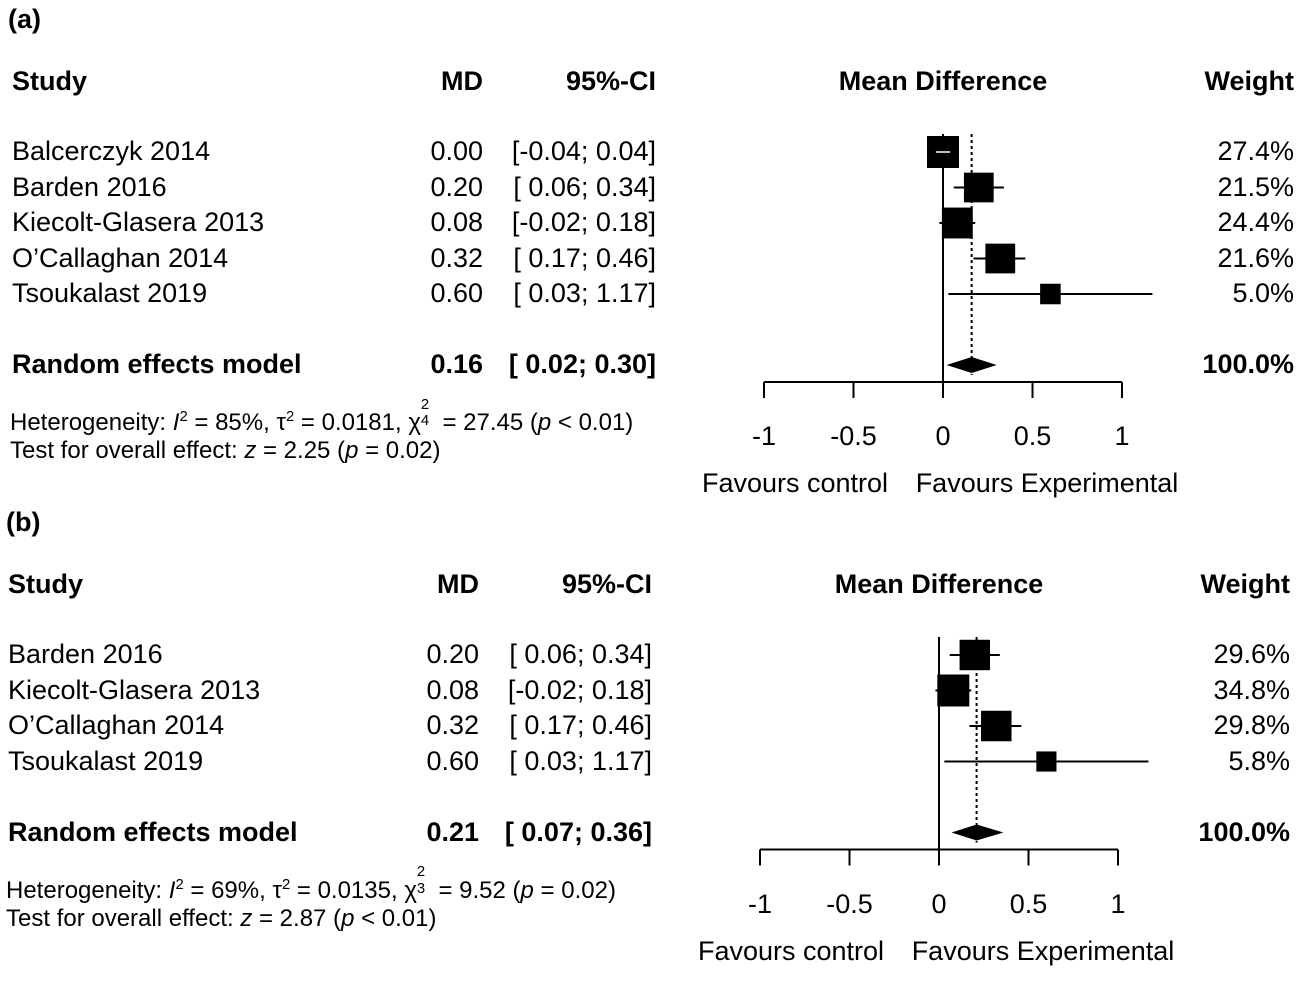 Image resolution: width=1300 pixels, height=1007 pixels. Describe the element at coordinates (583, 151) in the screenshot. I see `study-ci: [-0.04; 0.04]` at that location.